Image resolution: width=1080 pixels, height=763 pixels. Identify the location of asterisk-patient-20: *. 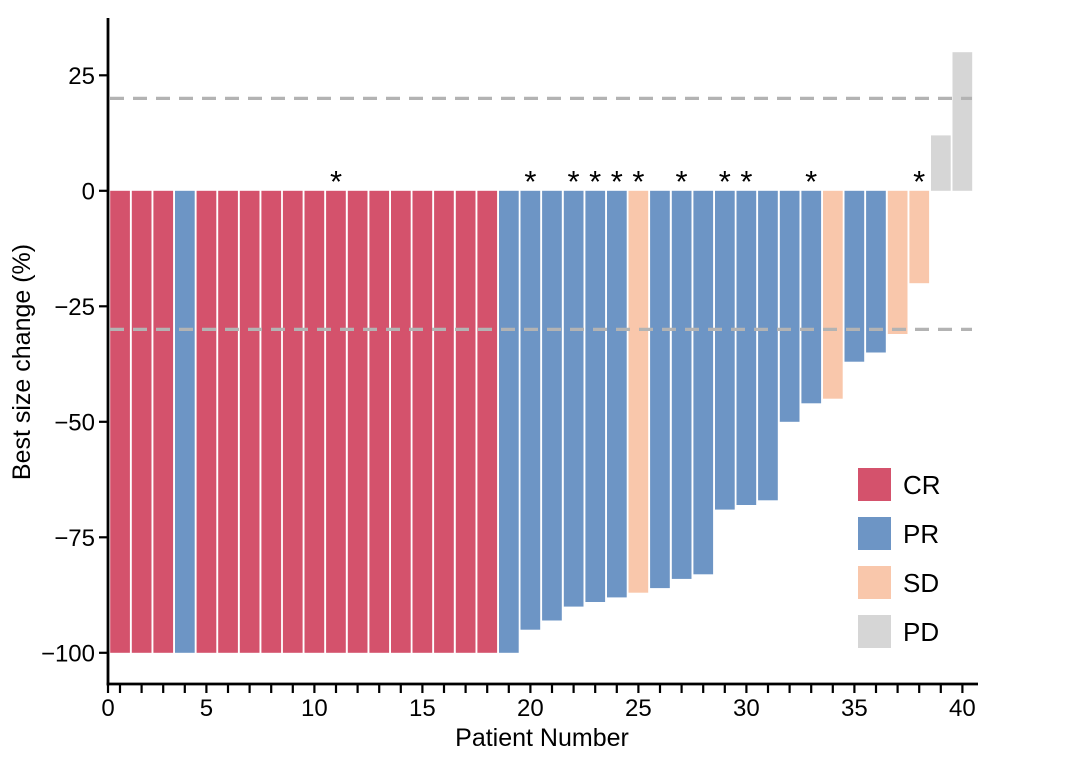
(530, 181).